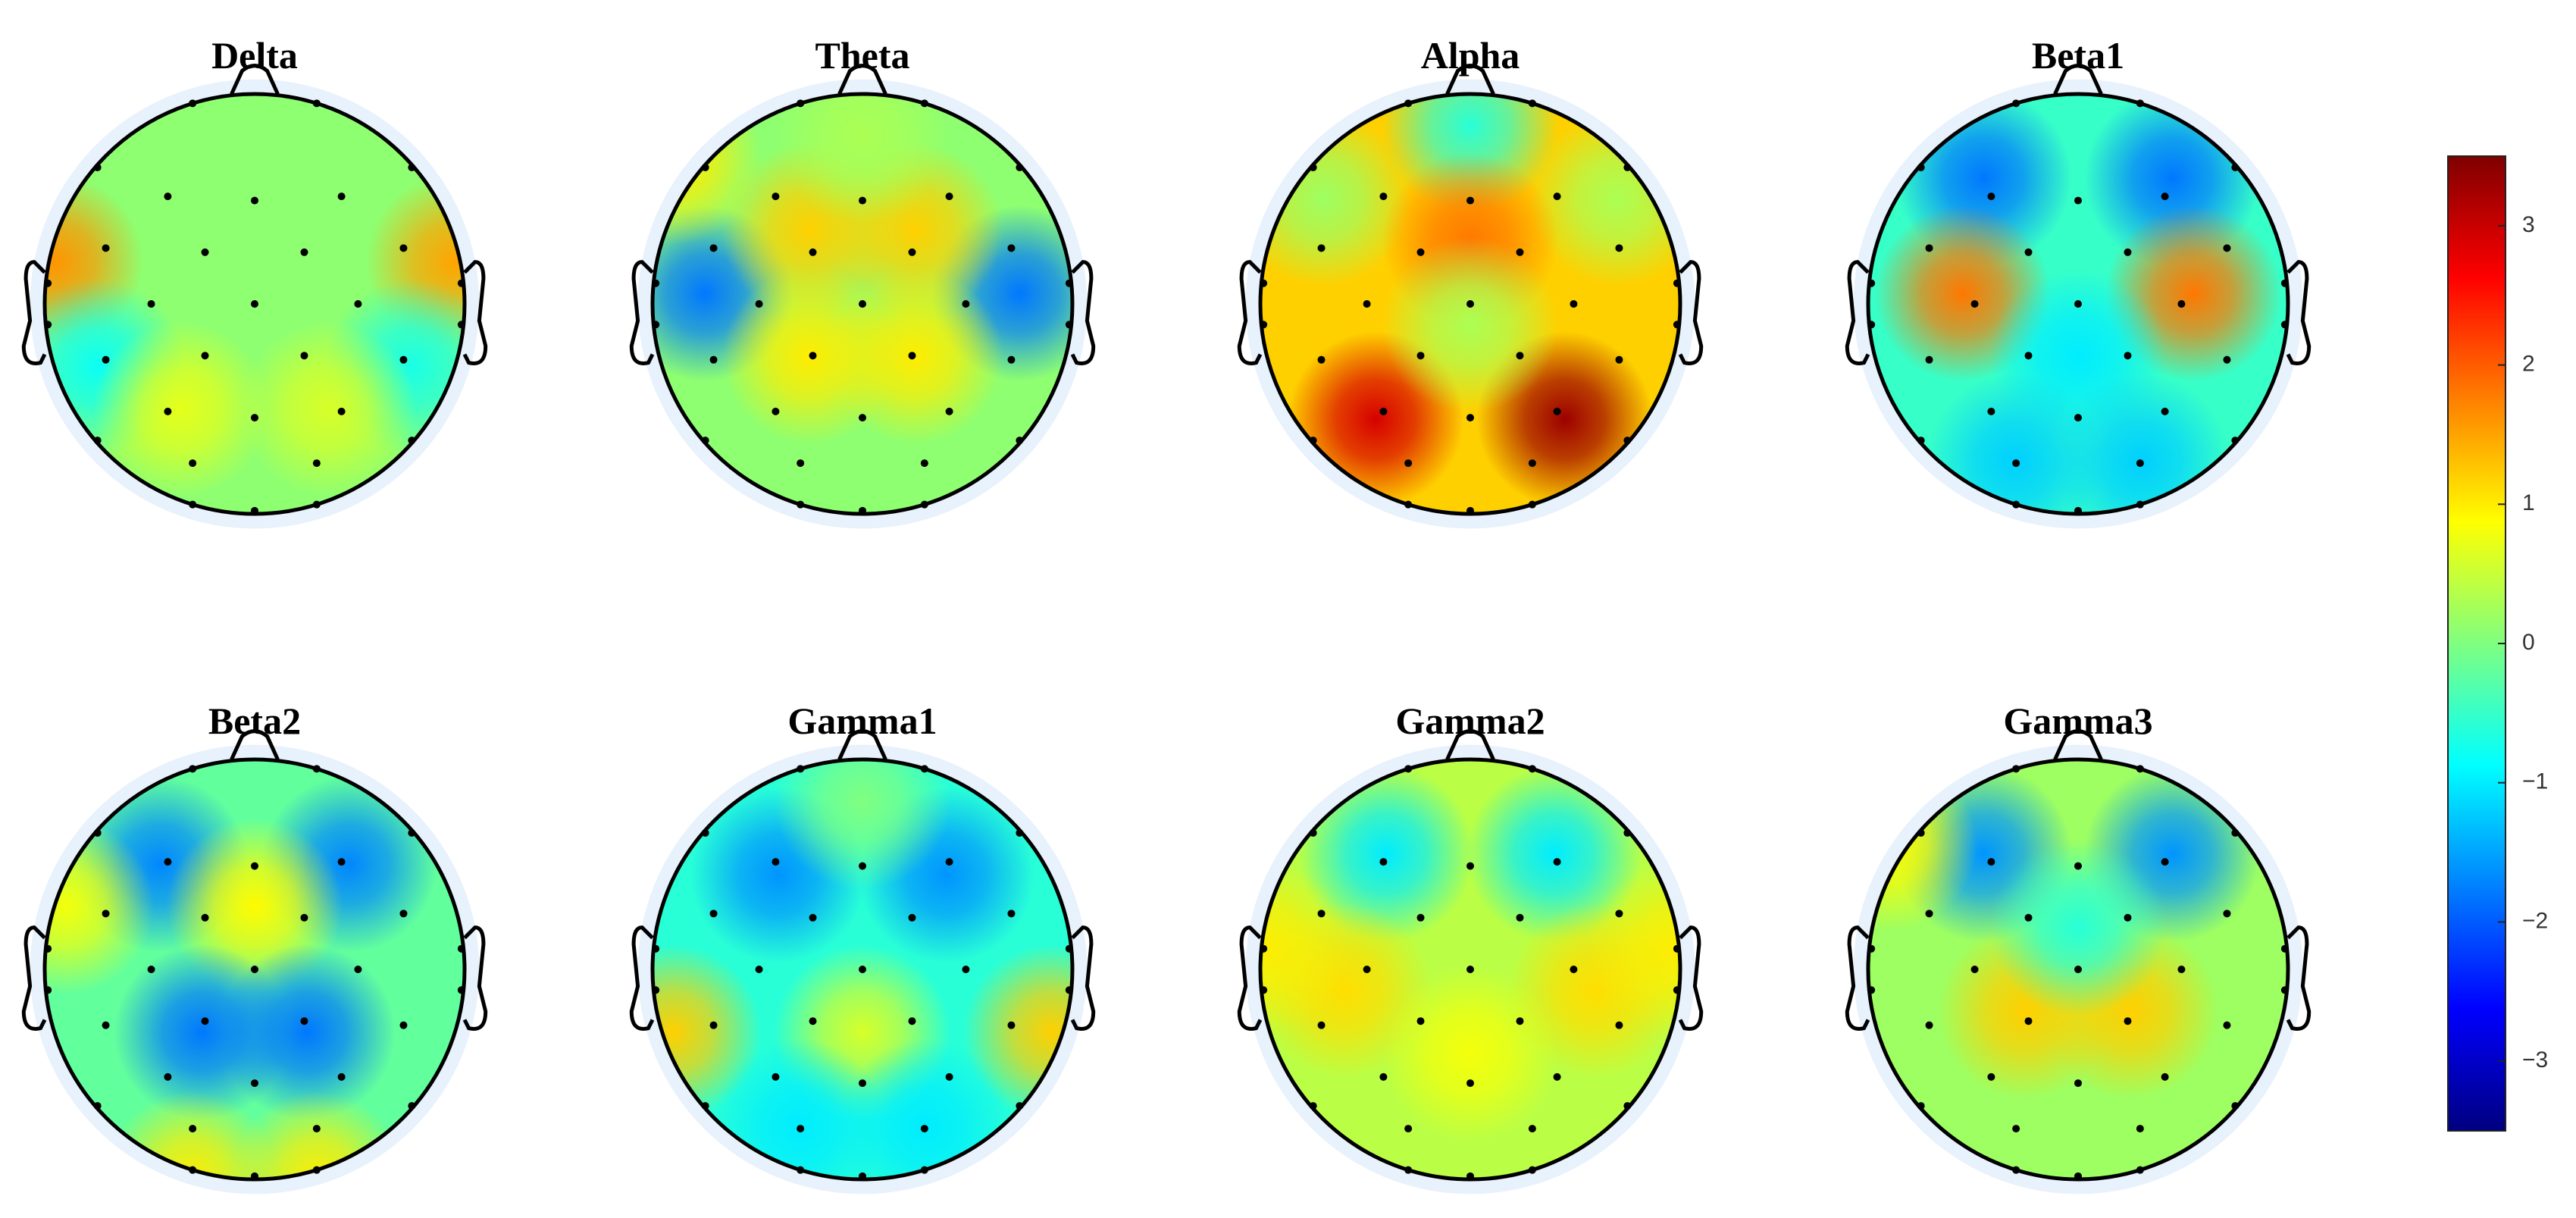 This screenshot has height=1218, width=2576. Describe the element at coordinates (862, 79) in the screenshot. I see `nose` at that location.